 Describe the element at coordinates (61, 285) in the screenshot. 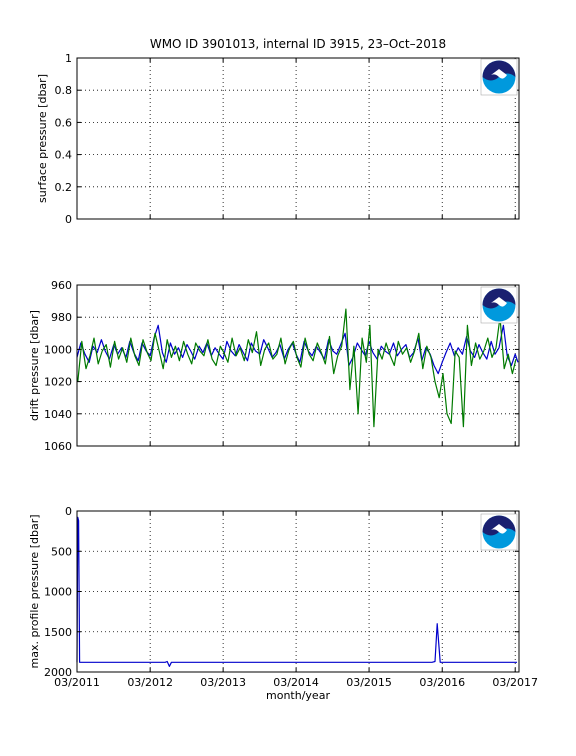

I see `y-tick-label: 960` at that location.